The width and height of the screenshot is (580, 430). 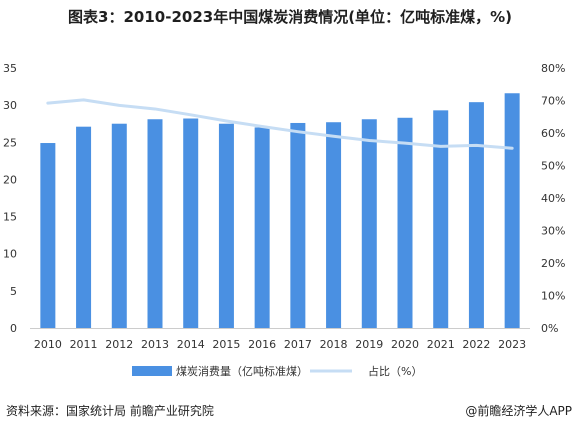 What do you see at coordinates (84, 344) in the screenshot?
I see `x-tick-label: 2011` at bounding box center [84, 344].